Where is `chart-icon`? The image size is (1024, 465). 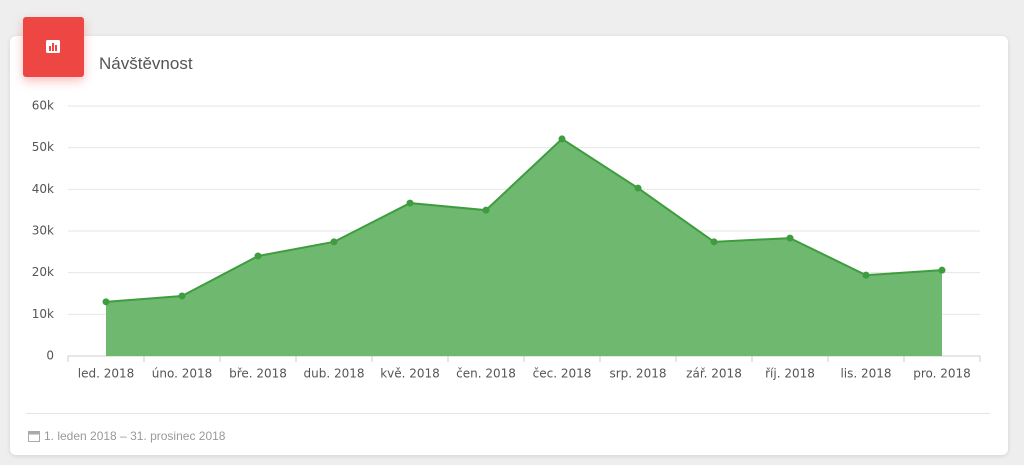
chart-icon is located at coordinates (53, 47).